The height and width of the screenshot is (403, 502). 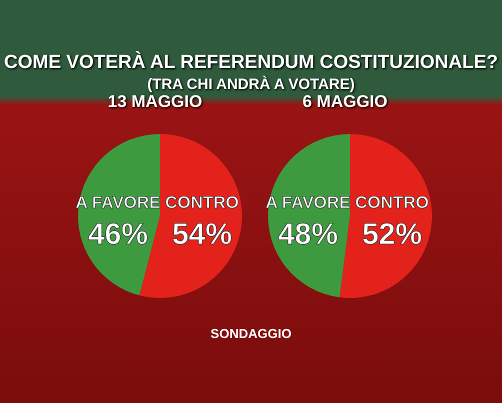 What do you see at coordinates (345, 102) in the screenshot?
I see `chart-title: 6 MAGGIO` at bounding box center [345, 102].